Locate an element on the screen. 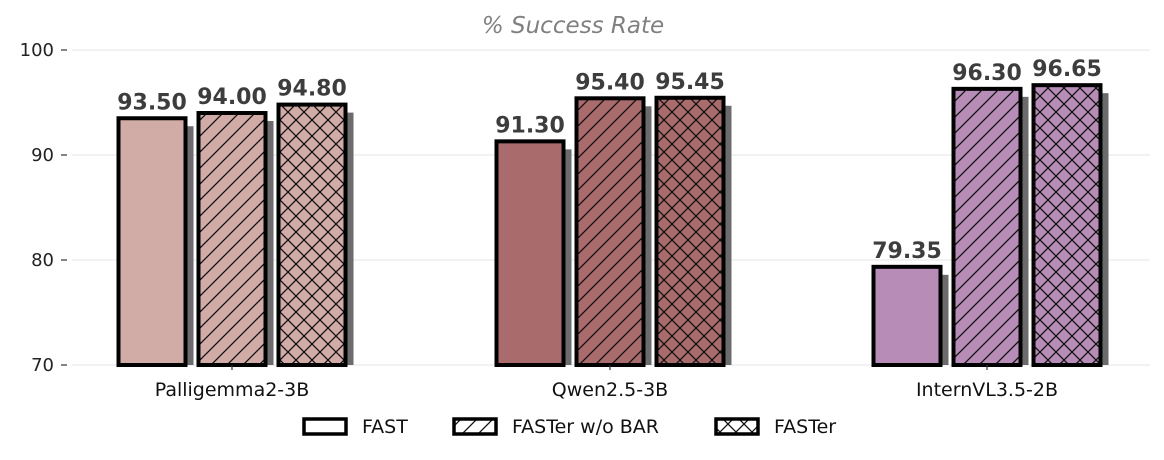 The image size is (1164, 460). data-label: 94.00 is located at coordinates (232, 97).